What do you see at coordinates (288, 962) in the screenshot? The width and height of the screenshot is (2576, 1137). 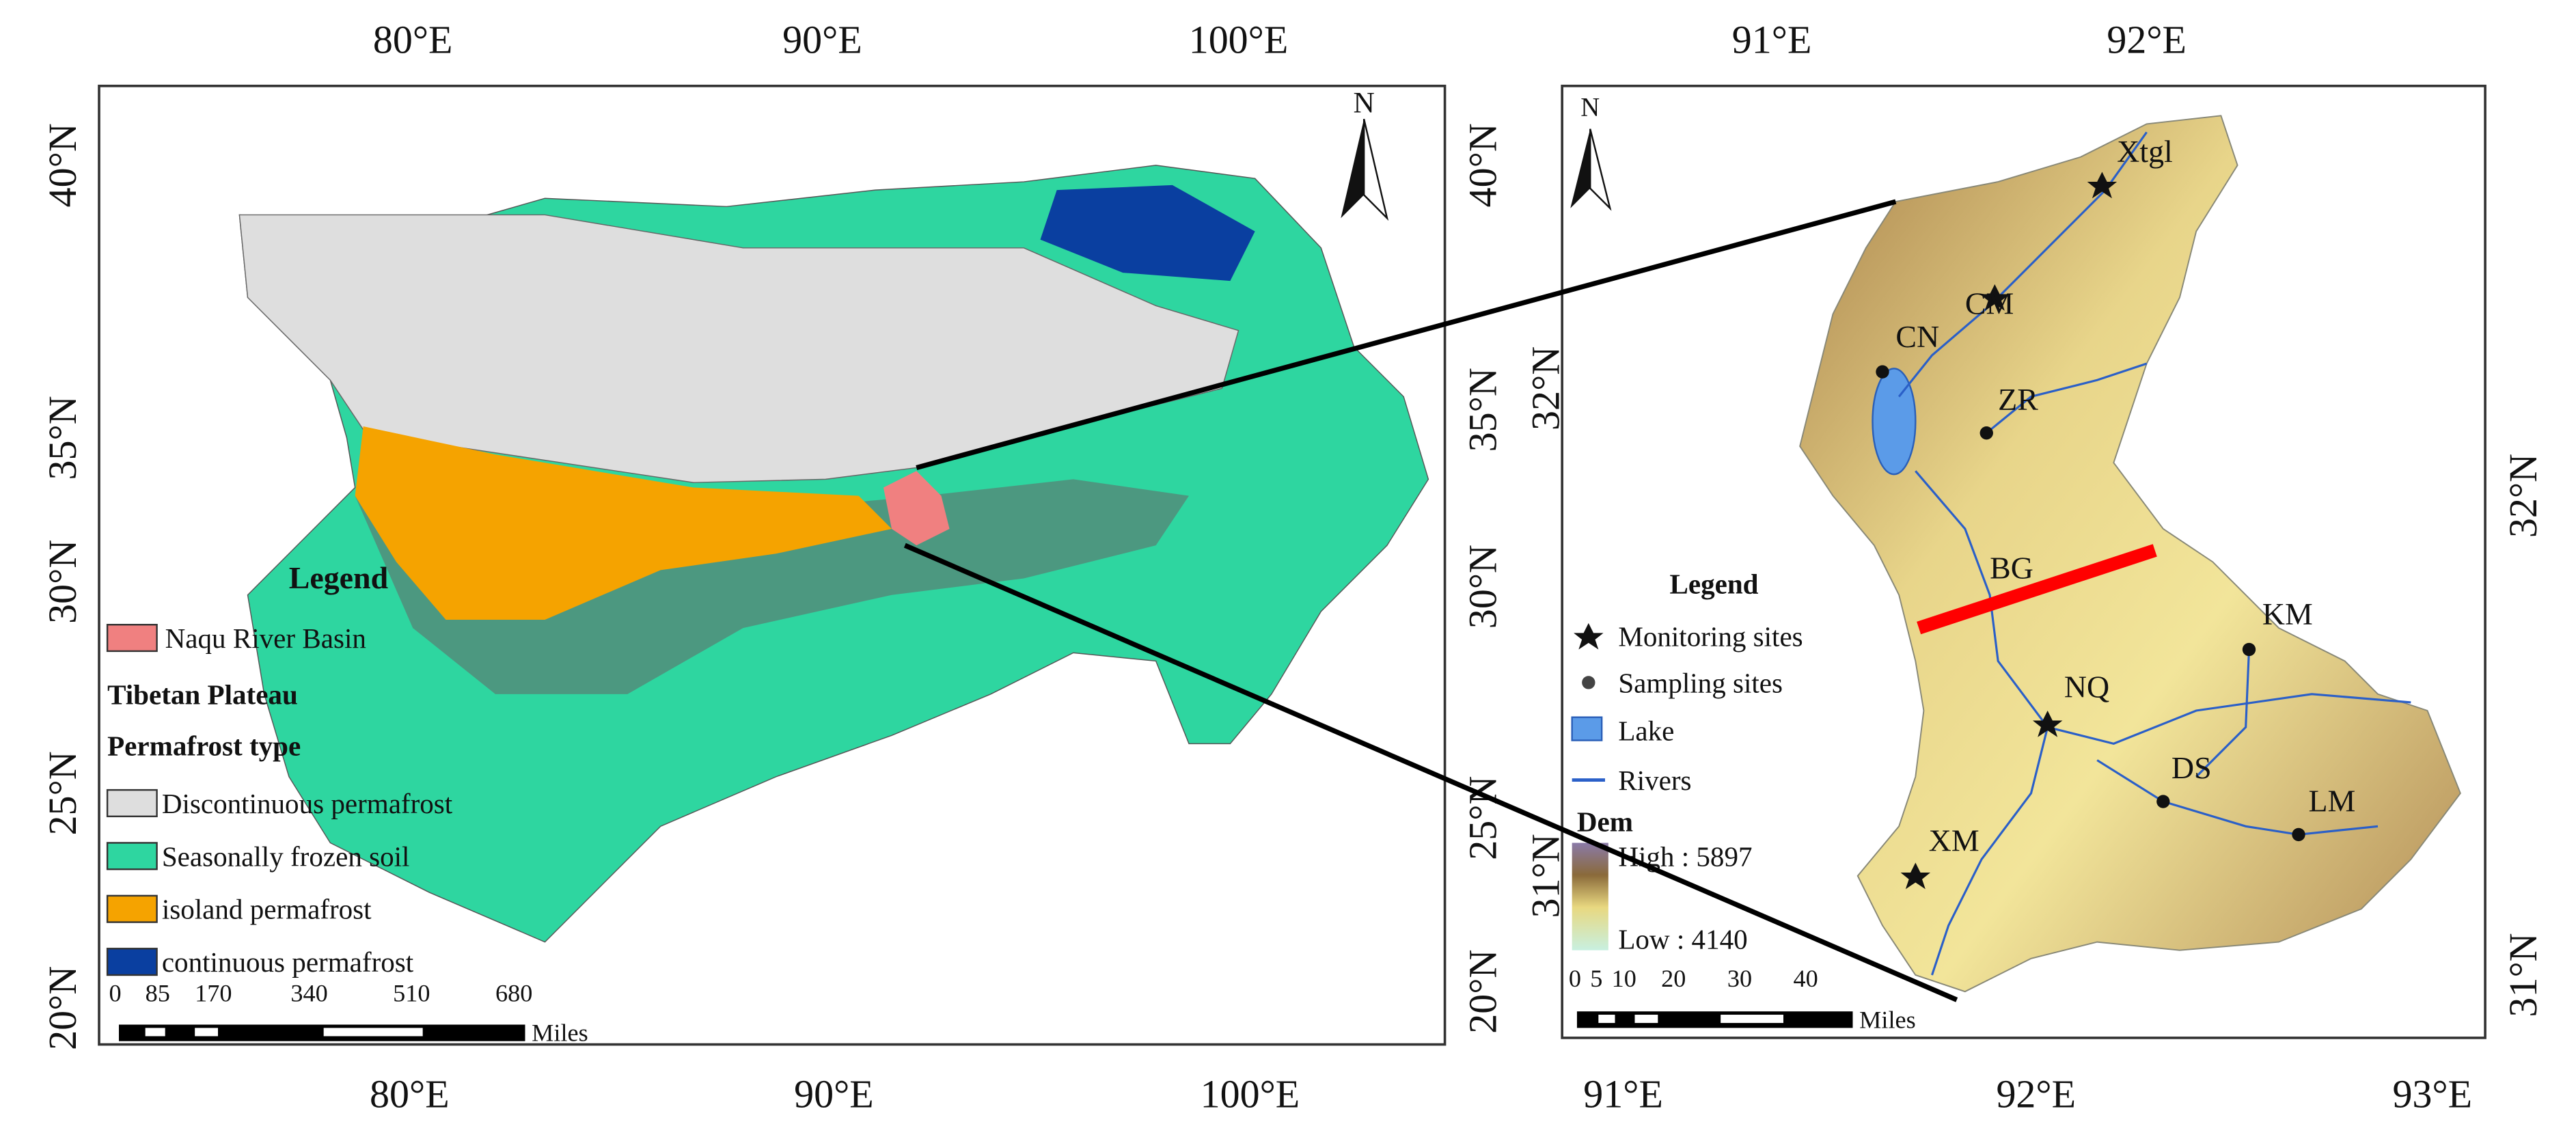 I see `legend-label: continuous permafrost` at bounding box center [288, 962].